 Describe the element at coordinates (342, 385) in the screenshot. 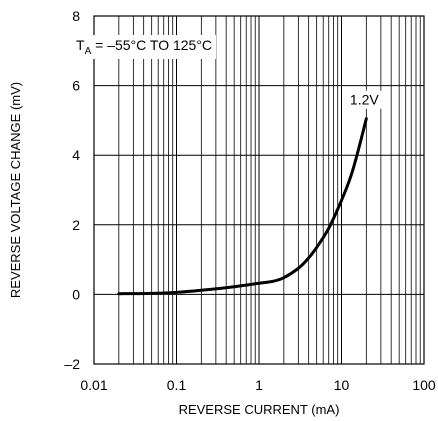

I see `x-tick-label: 10` at that location.